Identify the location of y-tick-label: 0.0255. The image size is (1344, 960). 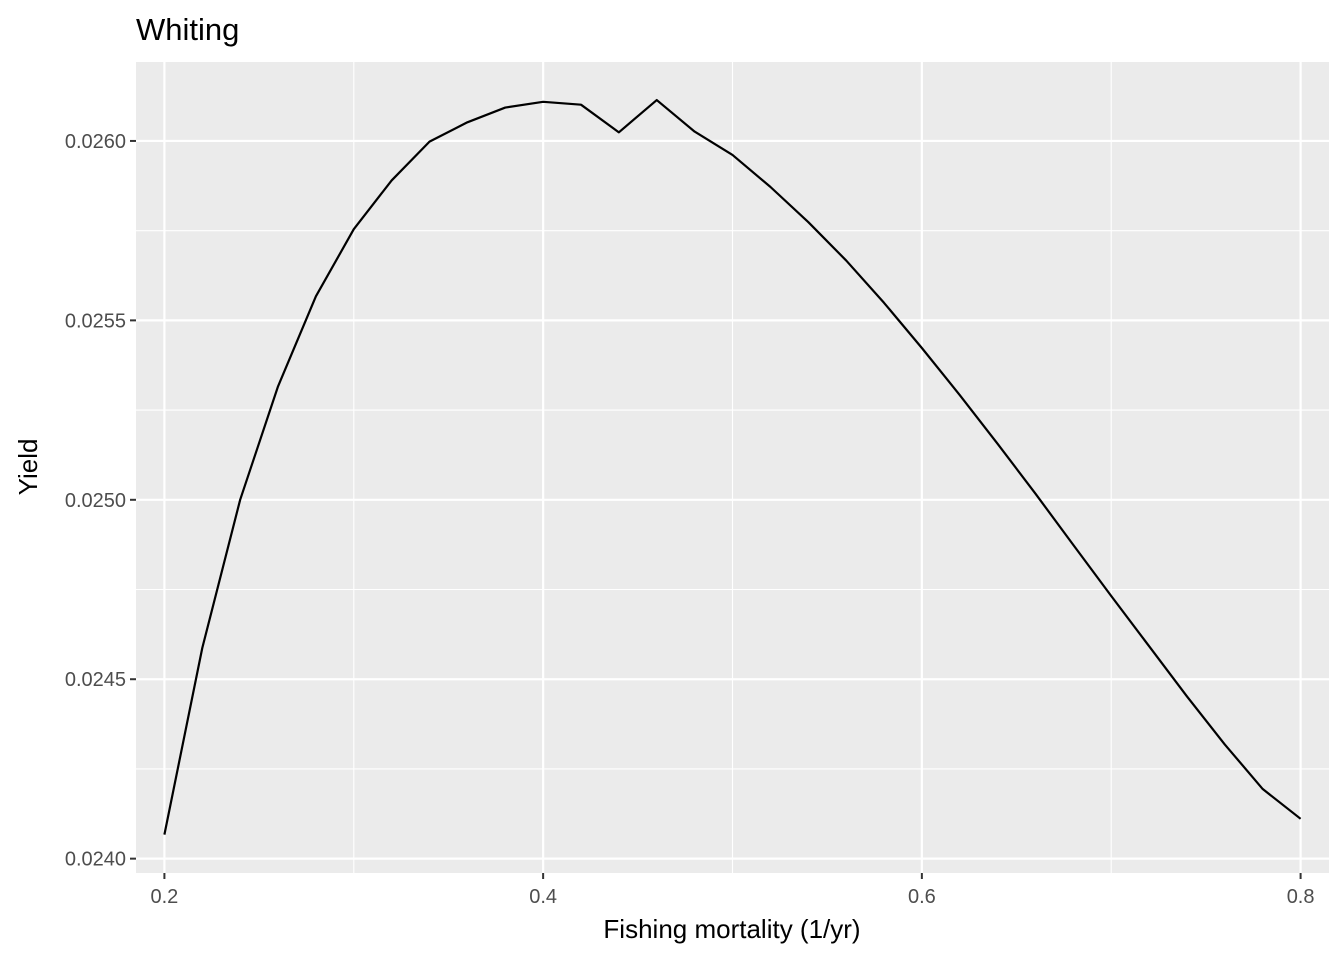
(95, 321).